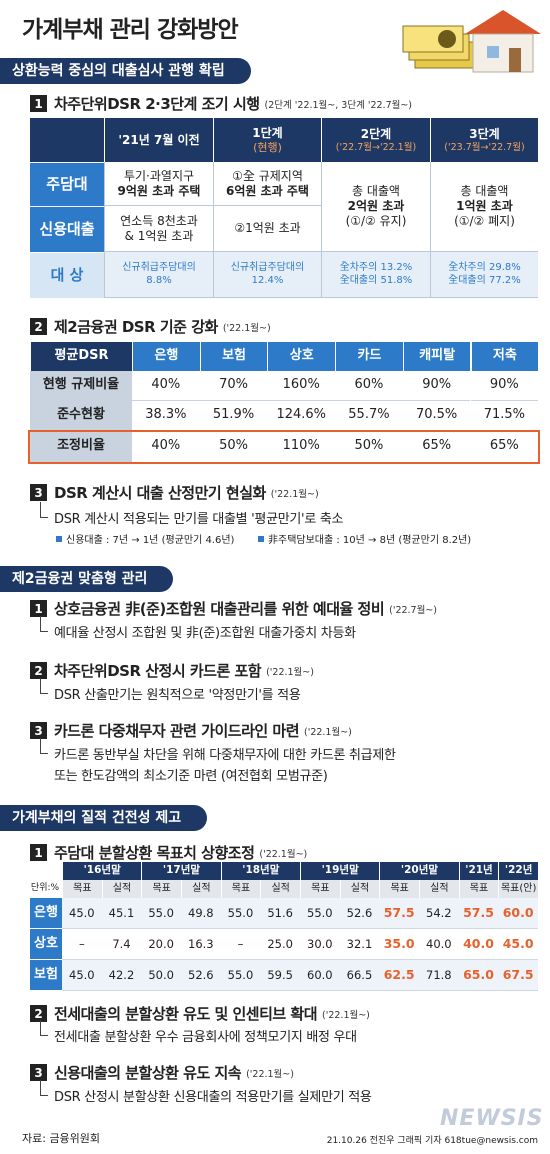 This screenshot has height=1154, width=550. Describe the element at coordinates (267, 184) in the screenshot. I see `table-cell: ①全 규제지역 6억원 초과 주택` at that location.